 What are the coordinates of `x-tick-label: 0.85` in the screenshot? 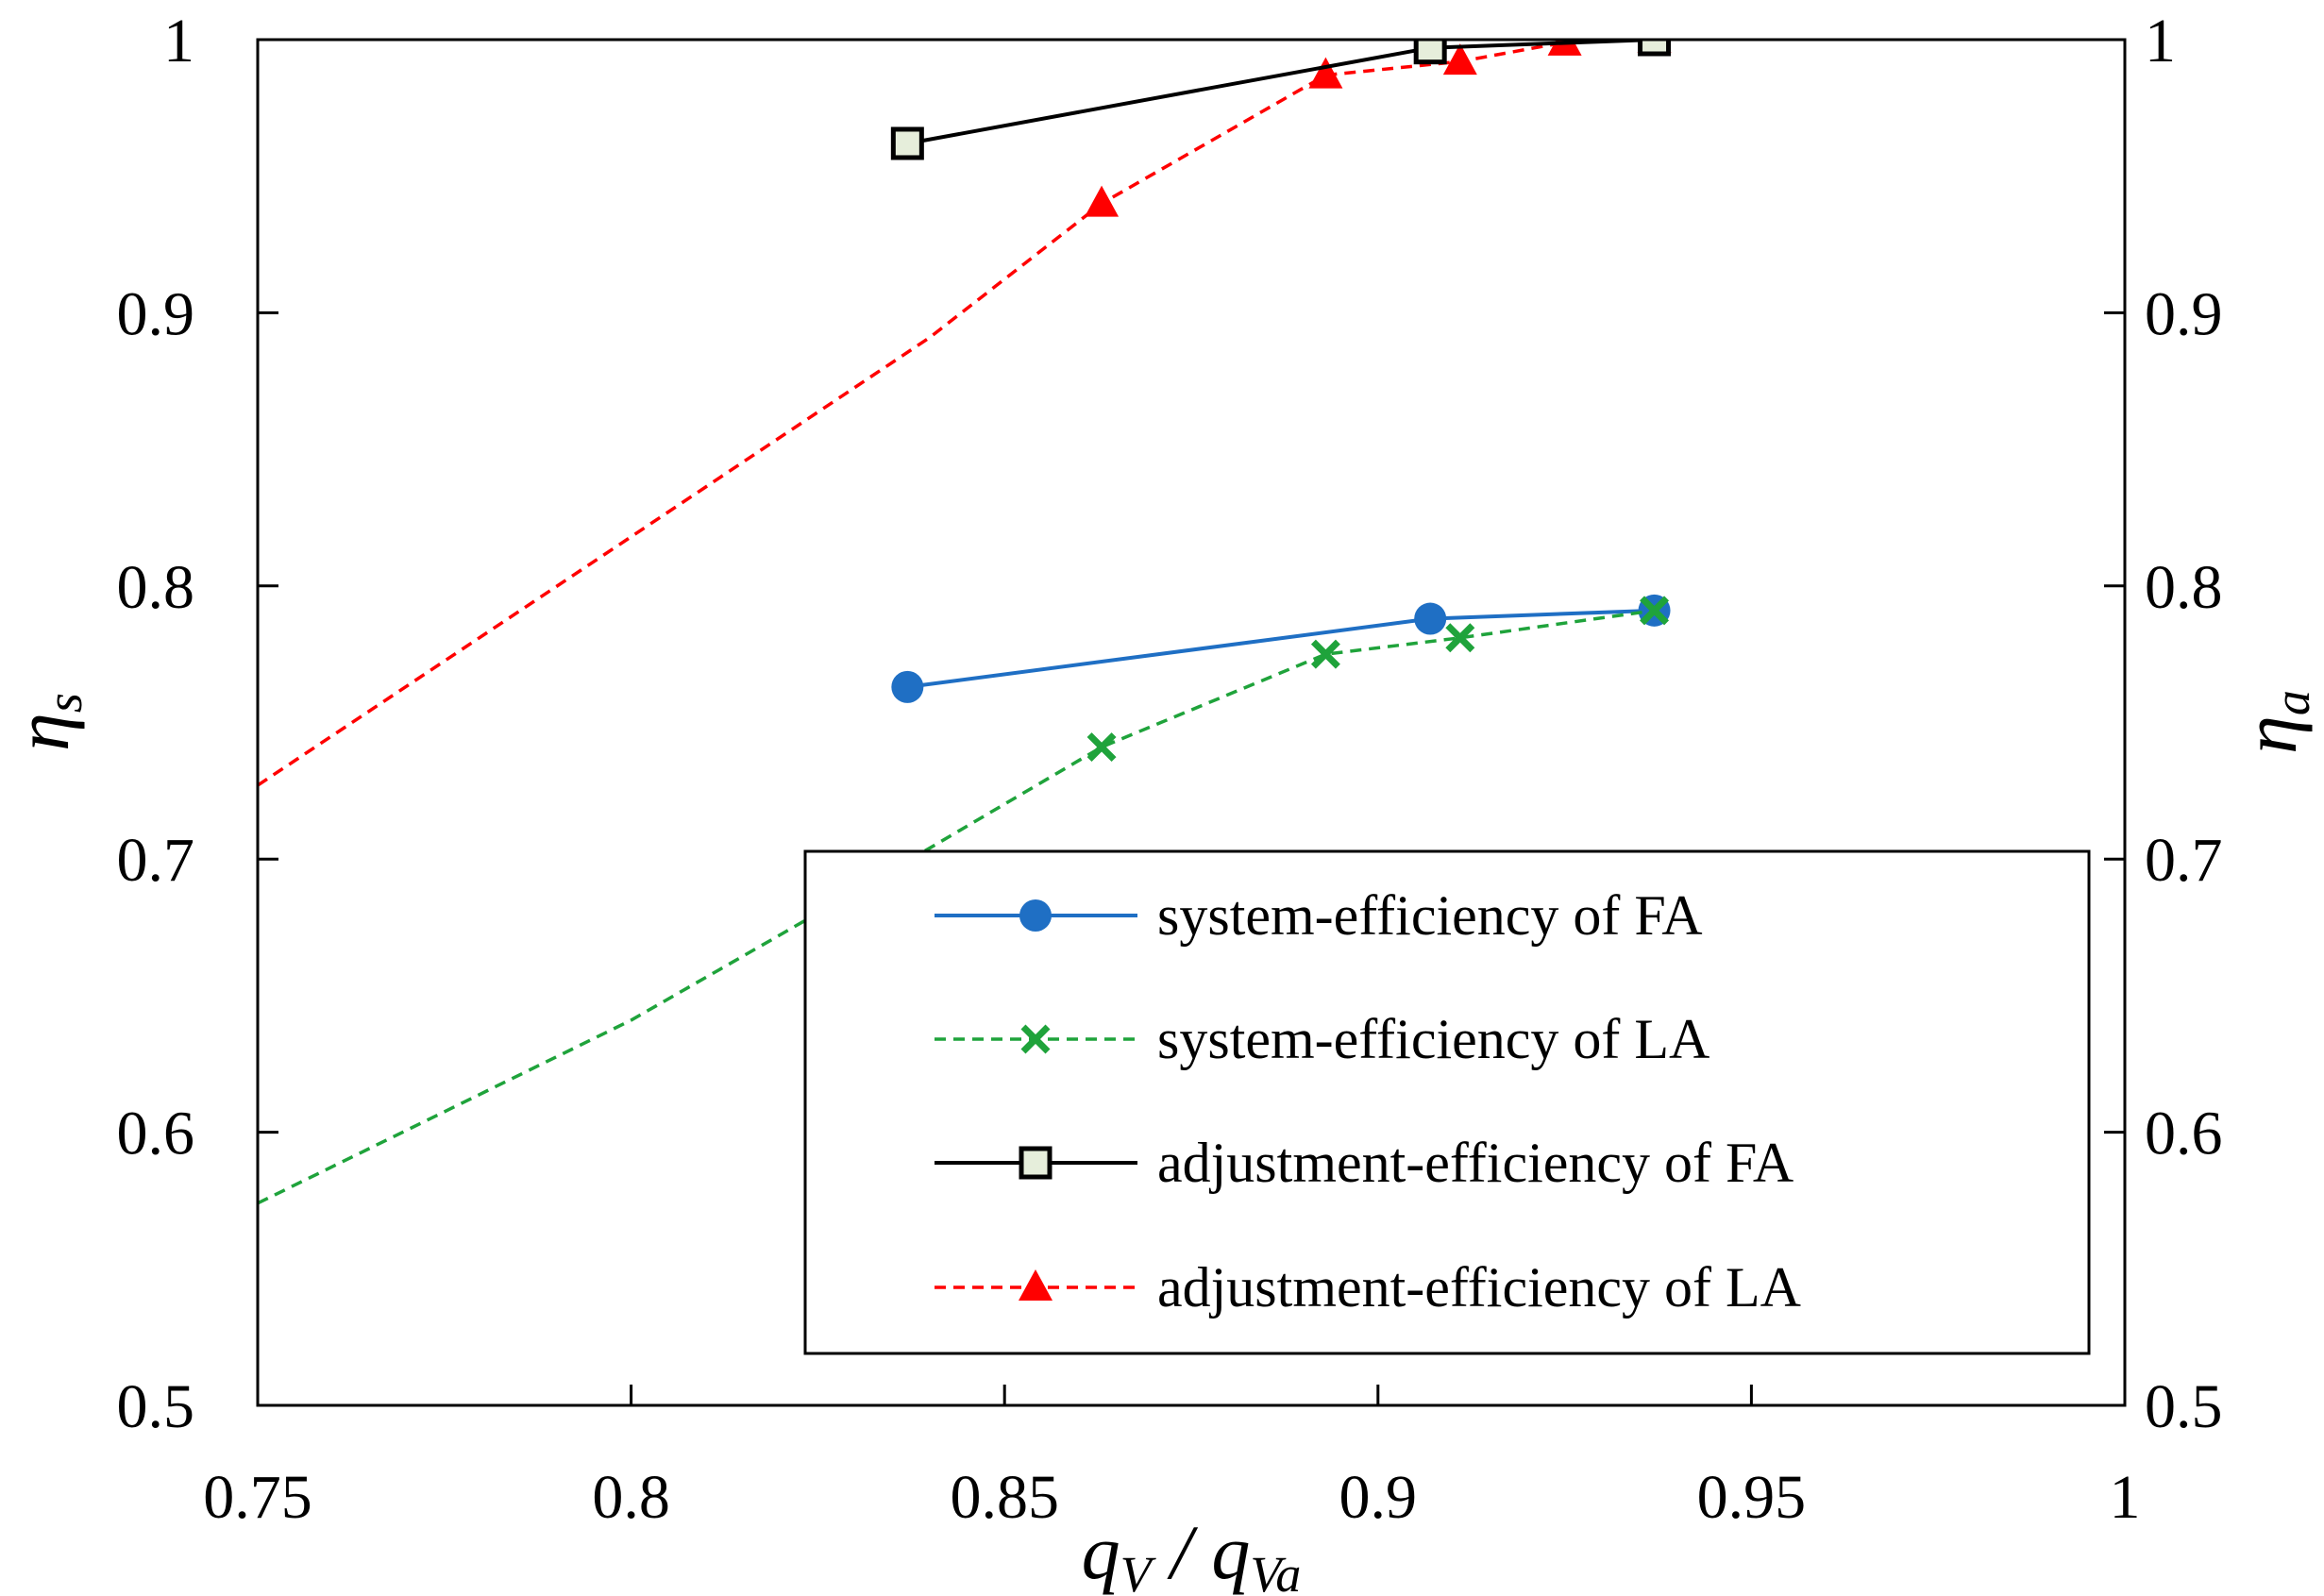 It's located at (1004, 1497).